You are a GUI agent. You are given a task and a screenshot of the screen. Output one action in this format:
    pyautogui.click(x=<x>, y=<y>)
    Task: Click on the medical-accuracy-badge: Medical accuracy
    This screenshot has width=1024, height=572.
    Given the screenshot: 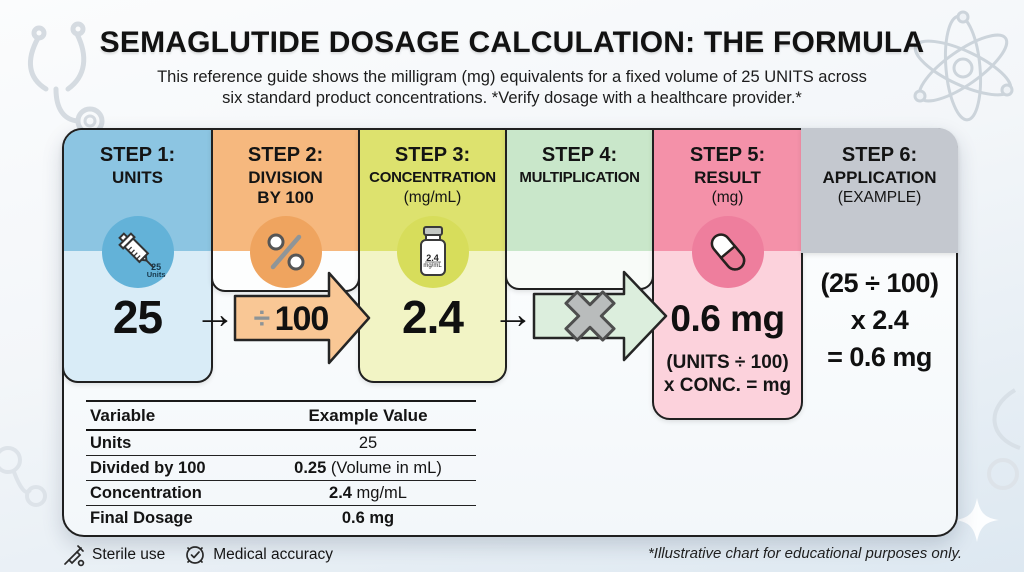 What is the action you would take?
    pyautogui.click(x=258, y=555)
    